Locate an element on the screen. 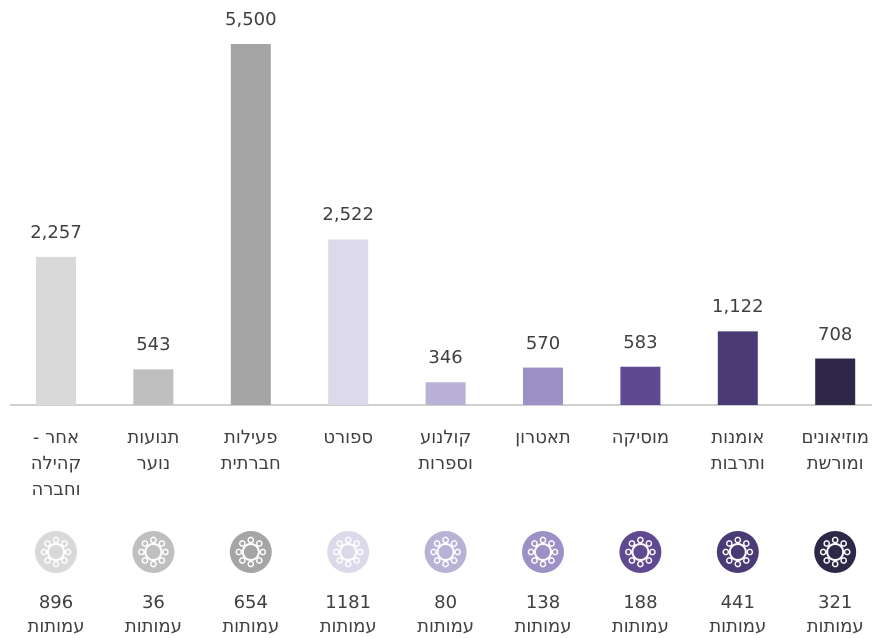  value-label: 1,122 is located at coordinates (738, 307).